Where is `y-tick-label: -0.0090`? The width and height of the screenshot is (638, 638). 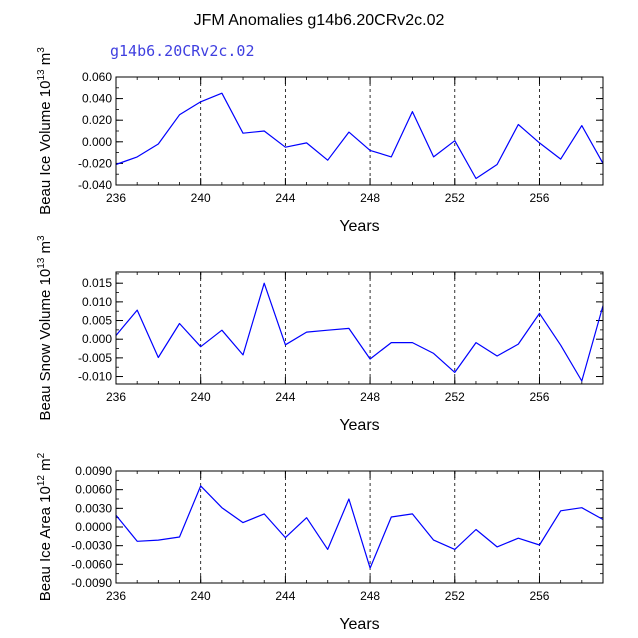 y-tick-label: -0.0090 is located at coordinates (91, 583).